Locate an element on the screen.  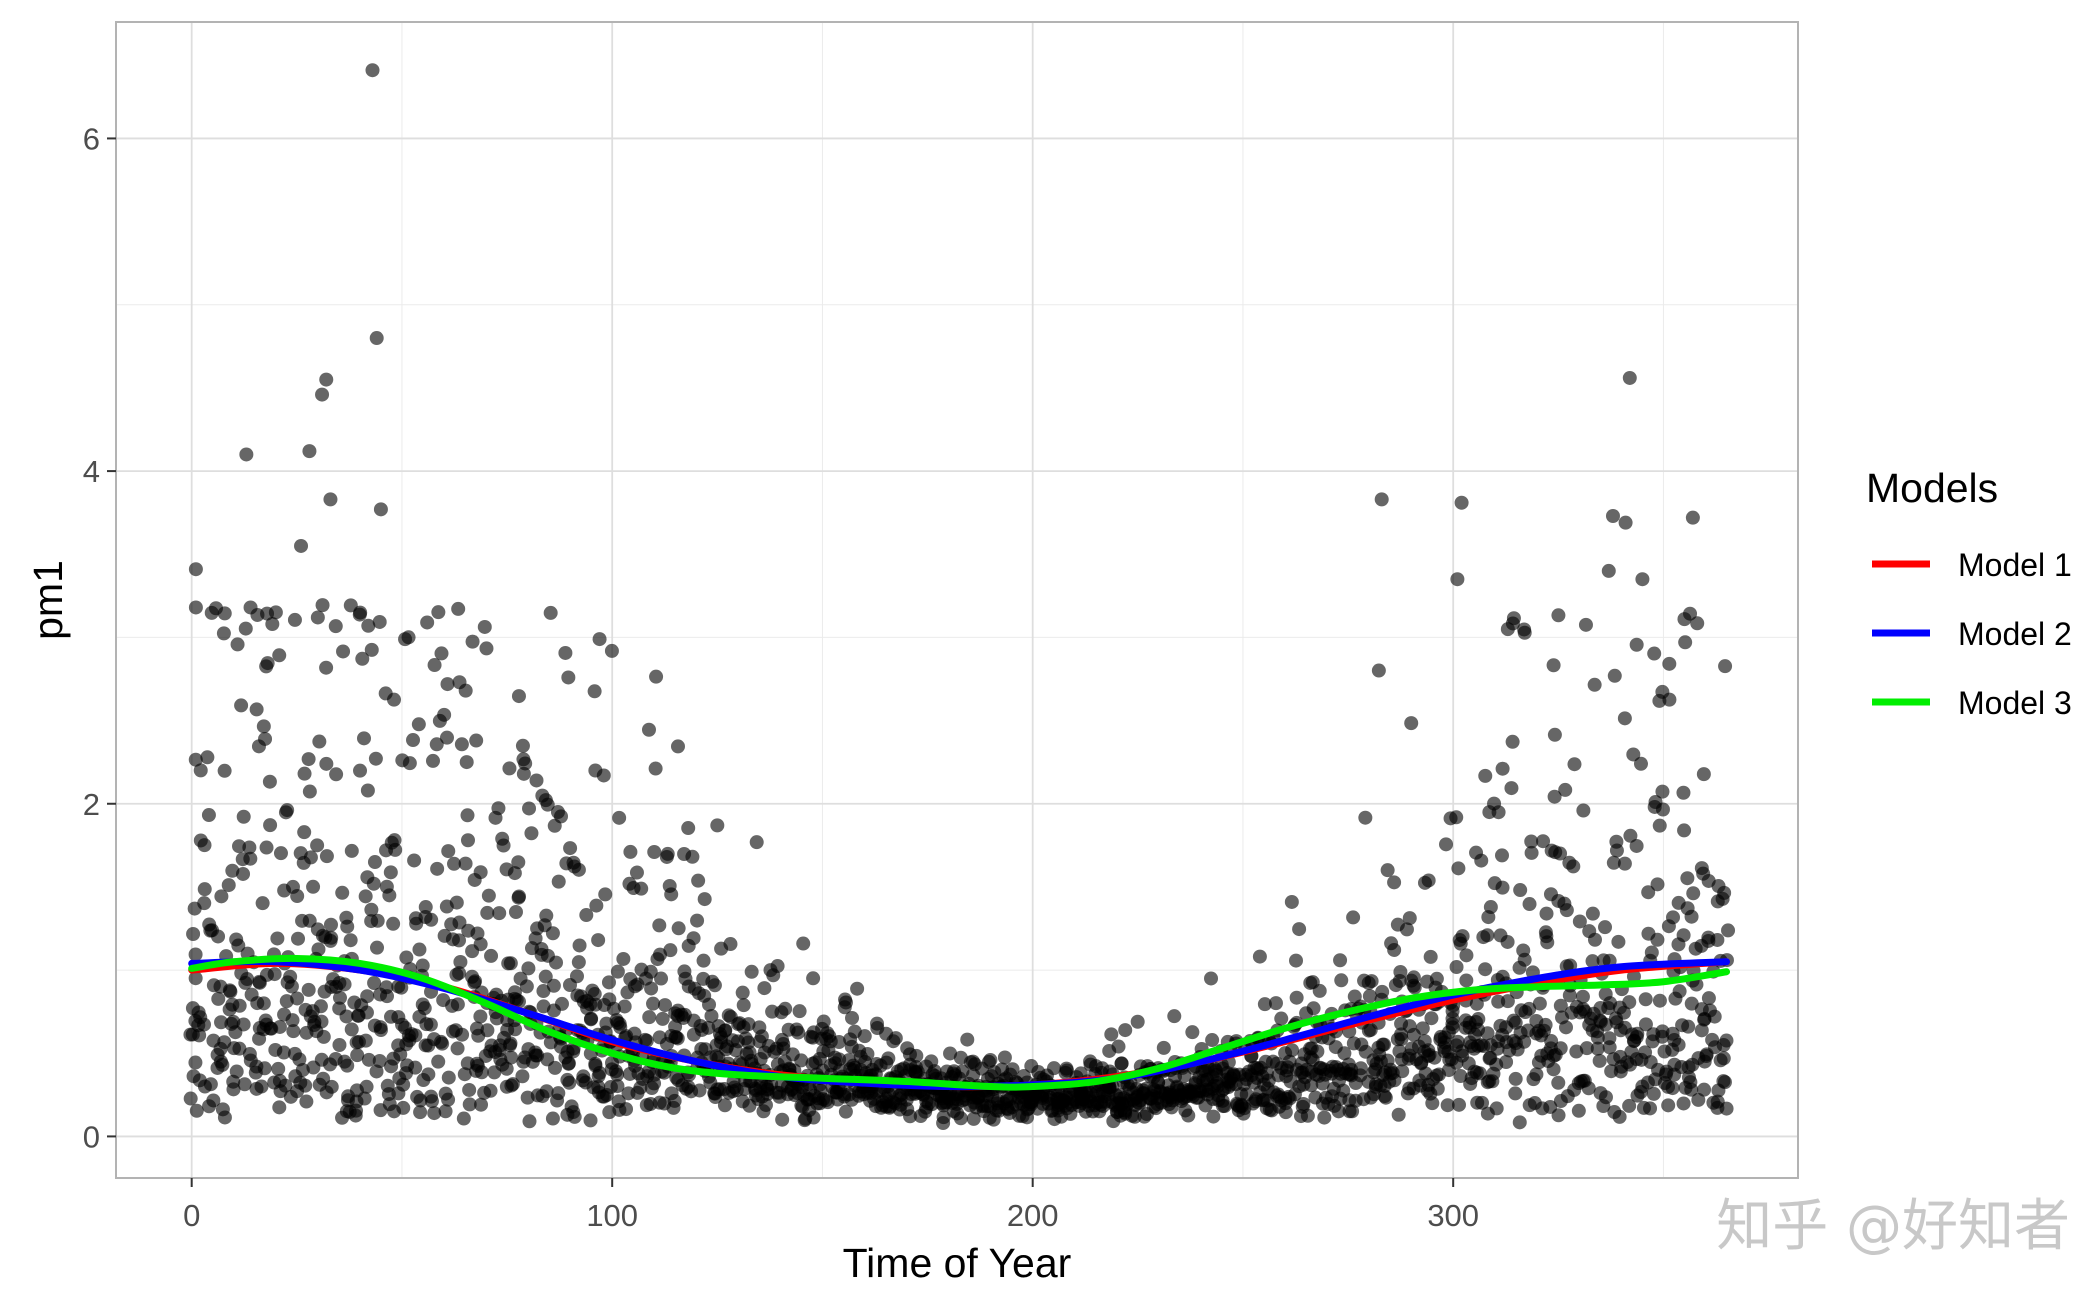
watermark-text: 知乎 @好知者 is located at coordinates (1893, 1226).